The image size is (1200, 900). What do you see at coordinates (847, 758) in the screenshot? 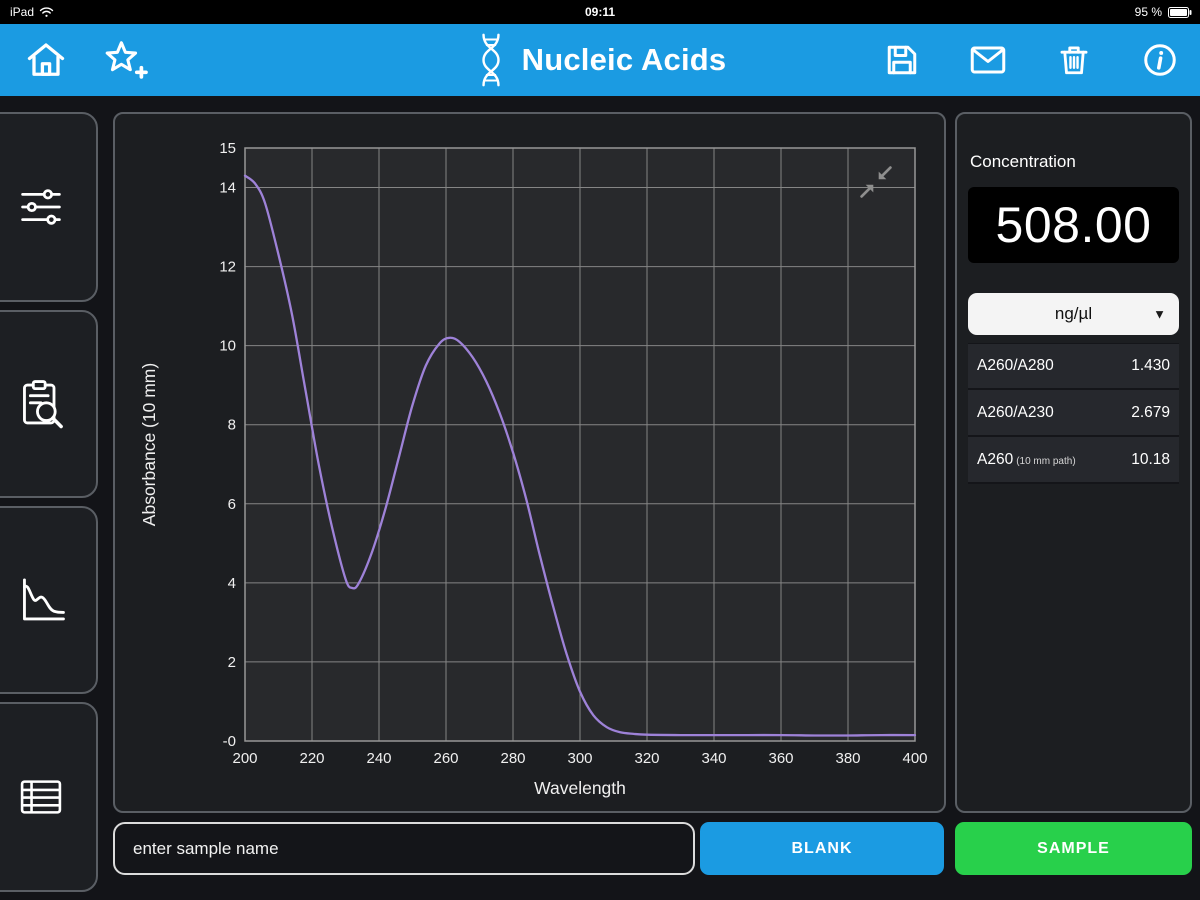
I see `svg-text: 380` at bounding box center [847, 758].